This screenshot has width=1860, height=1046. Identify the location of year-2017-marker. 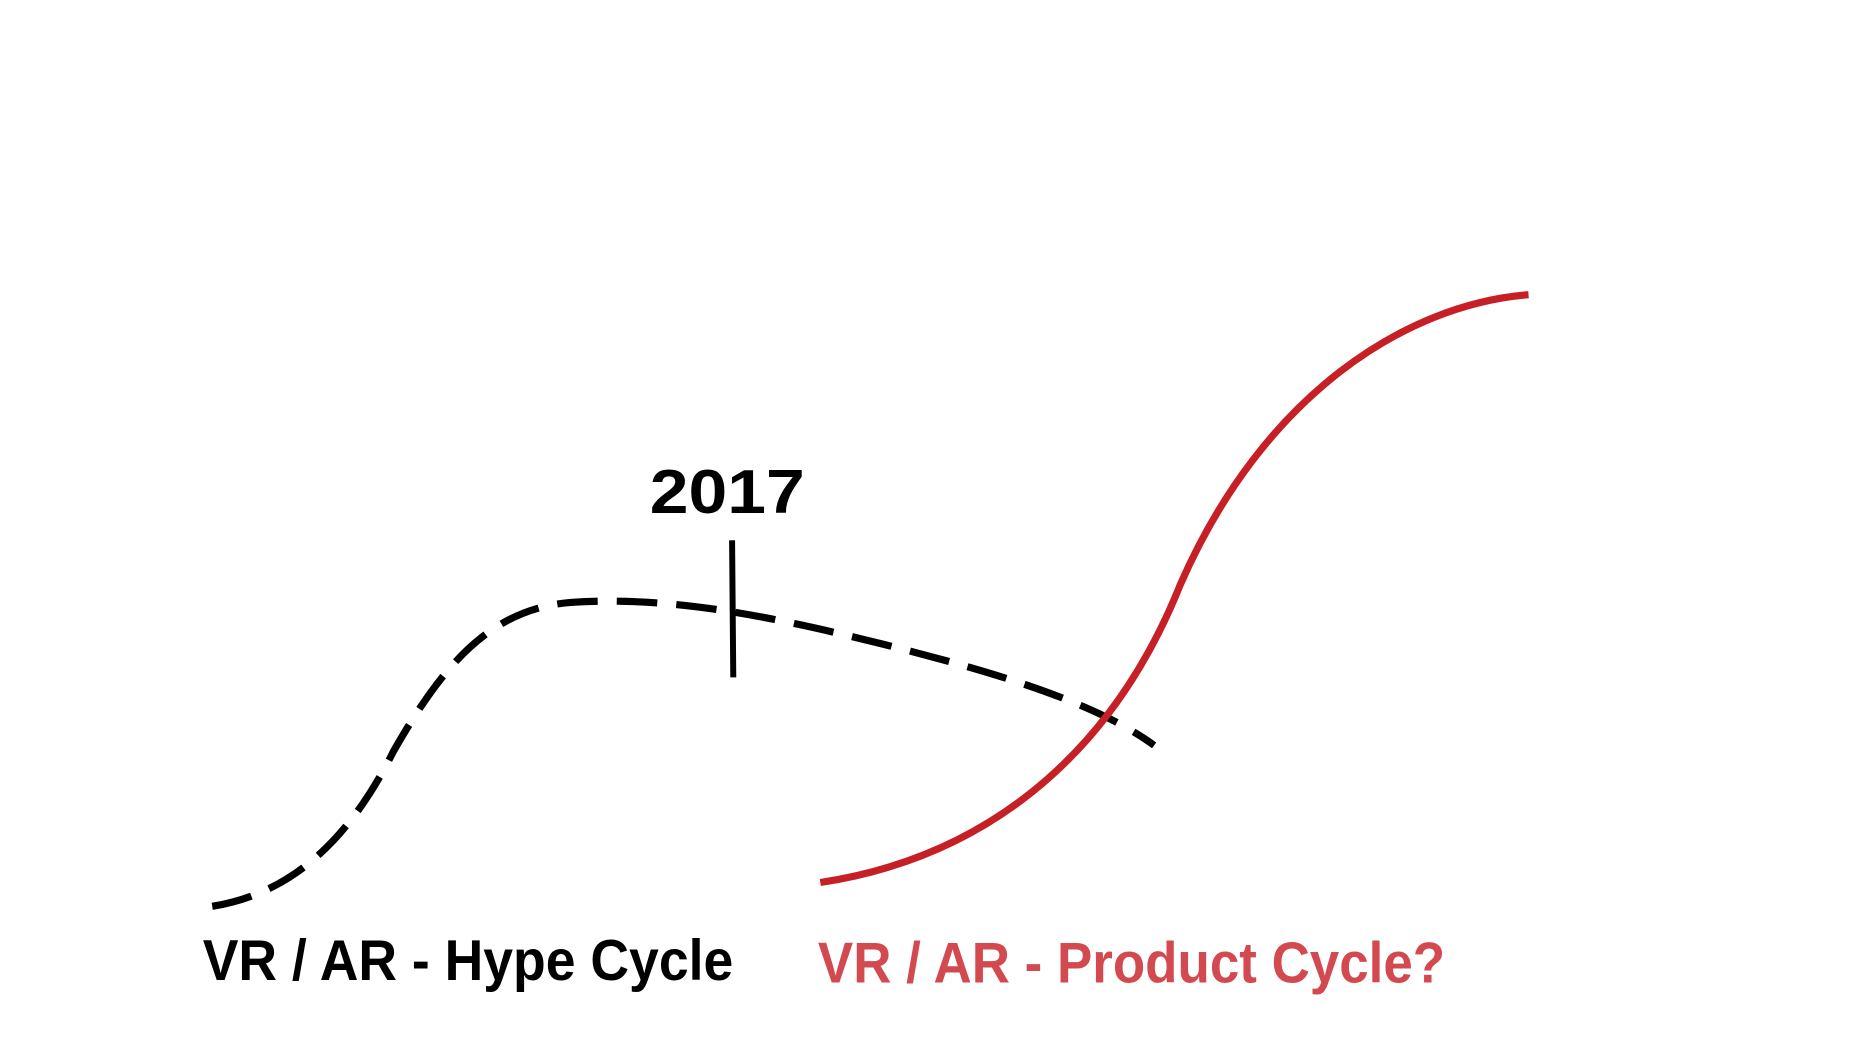
(733, 609).